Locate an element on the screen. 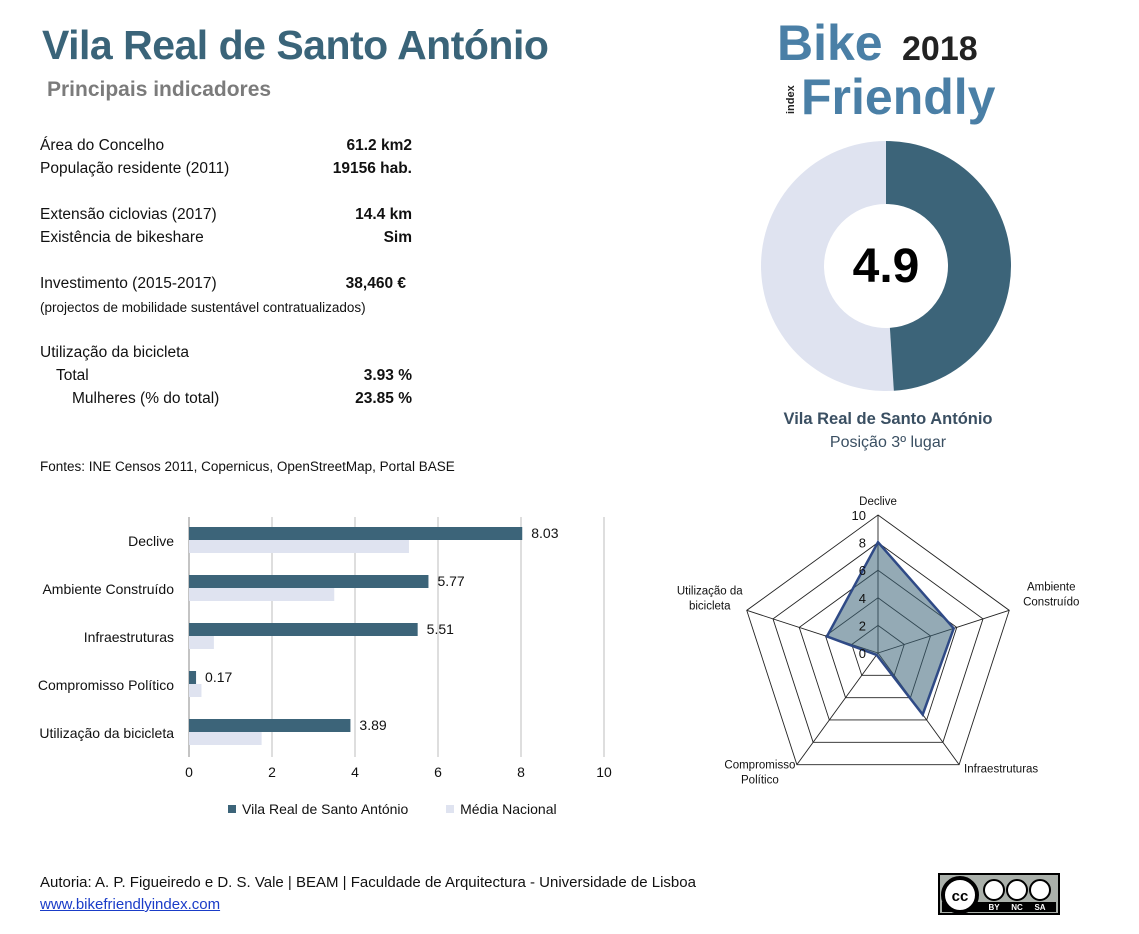 The image size is (1139, 934). radar-axis-label: Ambiente Construído is located at coordinates (1051, 594).